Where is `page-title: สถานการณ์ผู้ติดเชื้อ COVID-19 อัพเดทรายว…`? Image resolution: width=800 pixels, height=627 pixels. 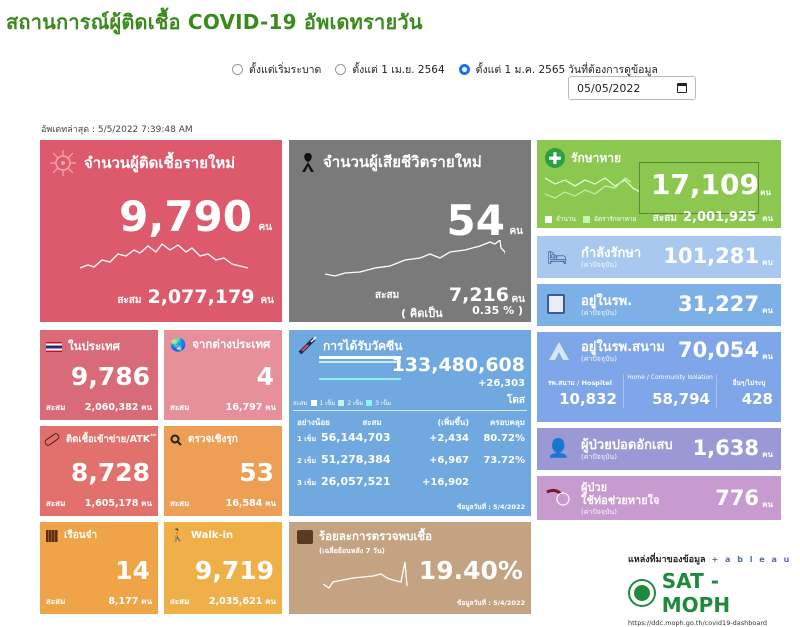 page-title: สถานการณ์ผู้ติดเชื้อ COVID-19 อัพเดทรายว… is located at coordinates (214, 22).